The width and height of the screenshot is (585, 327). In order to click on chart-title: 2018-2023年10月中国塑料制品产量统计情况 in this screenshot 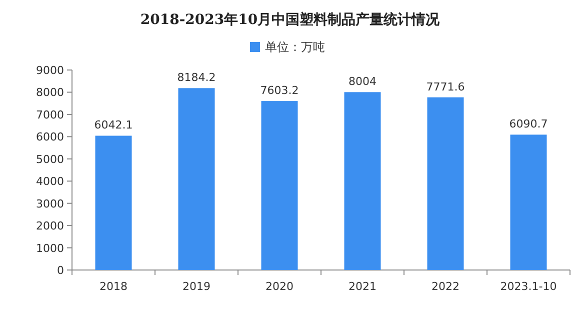, I will do `click(290, 19)`.